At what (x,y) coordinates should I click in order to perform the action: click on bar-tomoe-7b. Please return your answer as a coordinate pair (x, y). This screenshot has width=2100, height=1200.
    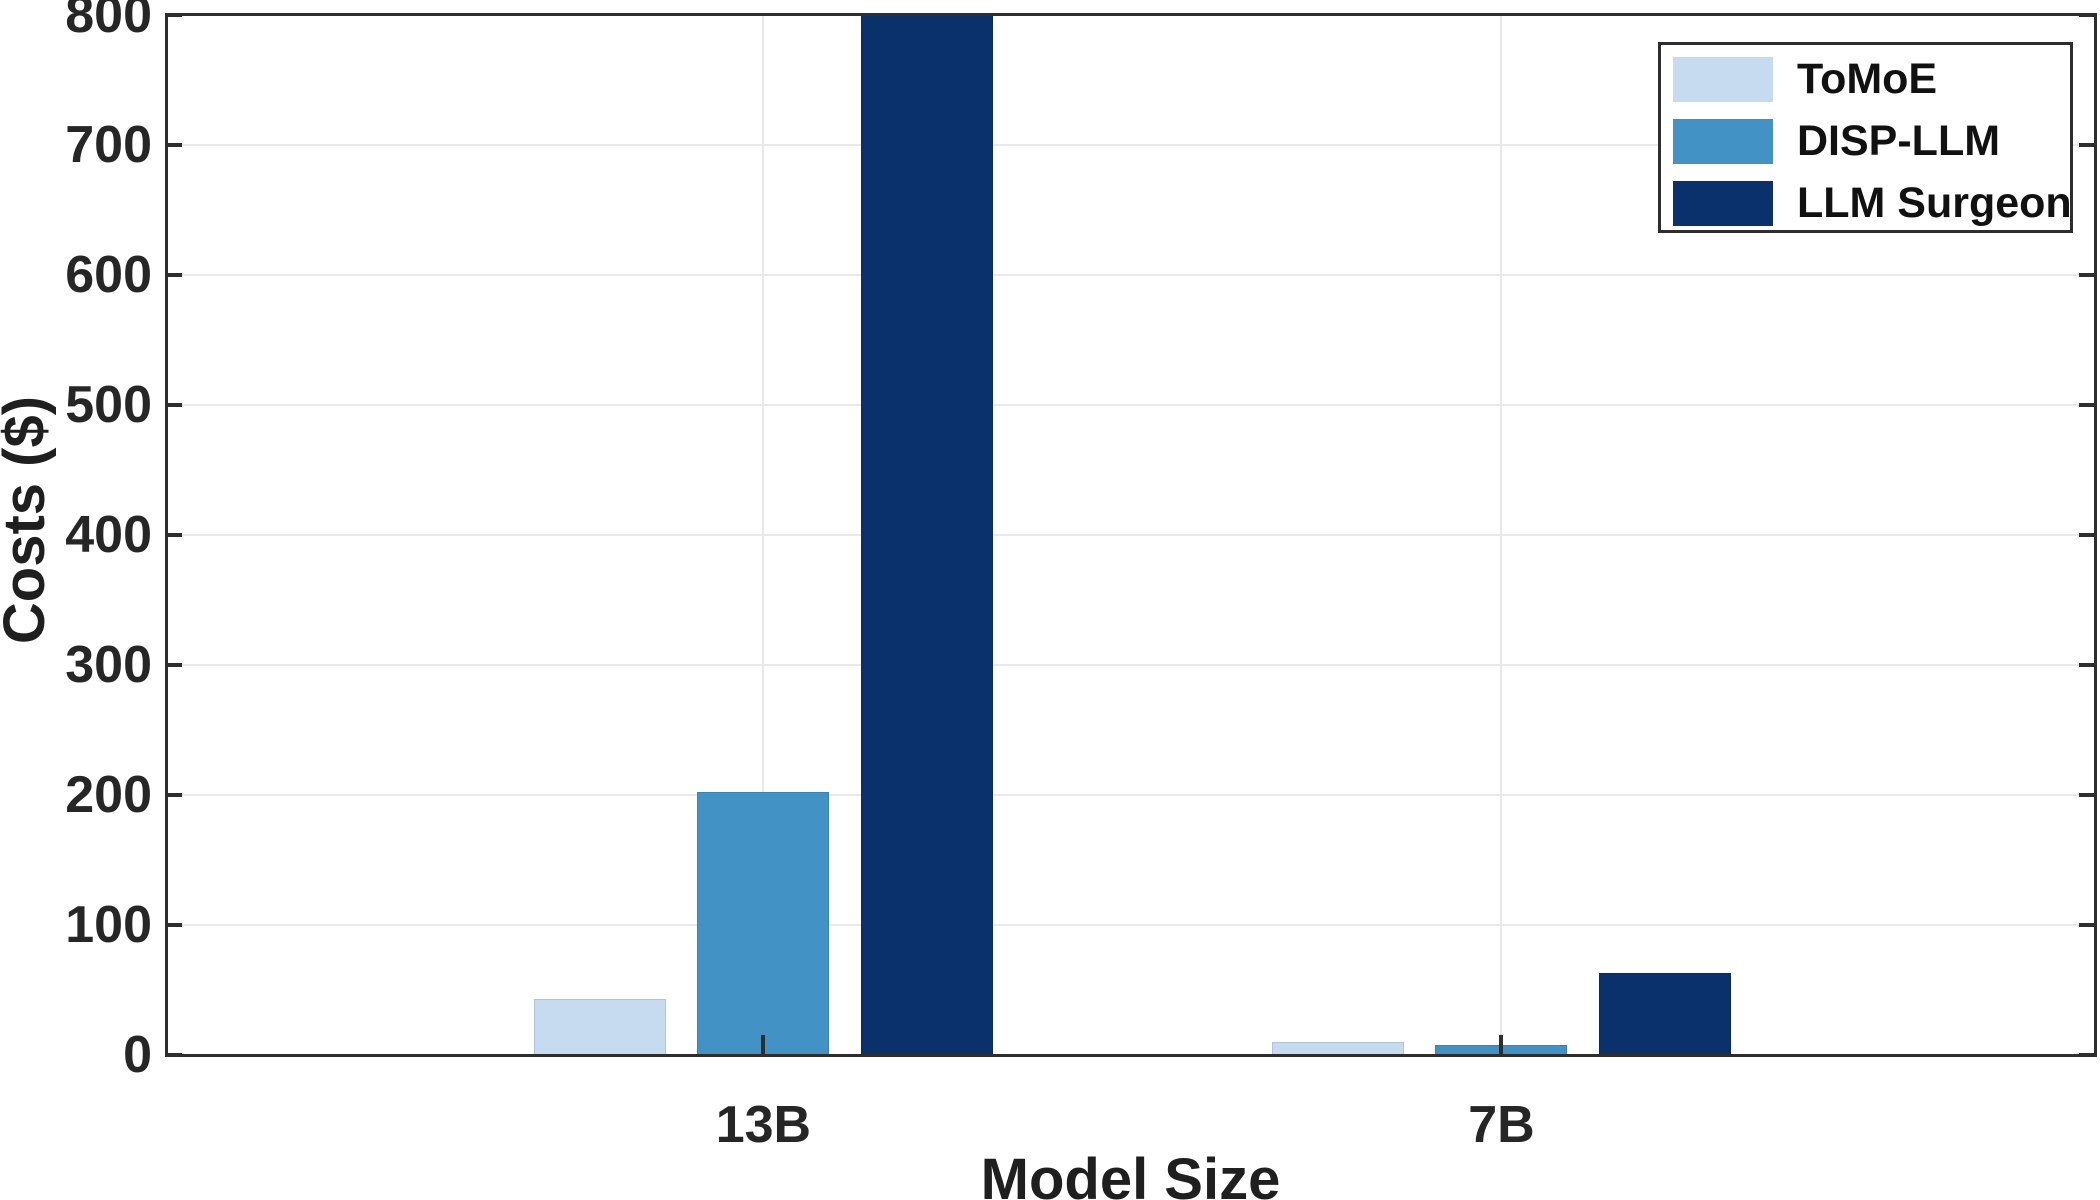
    Looking at the image, I should click on (1337, 1048).